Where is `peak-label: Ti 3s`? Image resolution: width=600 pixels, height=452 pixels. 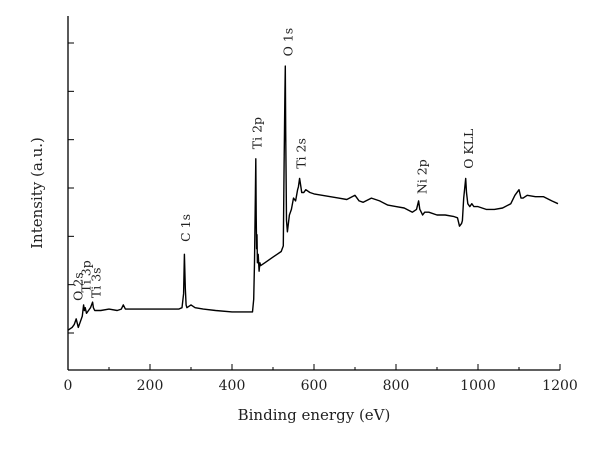 peak-label: Ti 3s is located at coordinates (96, 282).